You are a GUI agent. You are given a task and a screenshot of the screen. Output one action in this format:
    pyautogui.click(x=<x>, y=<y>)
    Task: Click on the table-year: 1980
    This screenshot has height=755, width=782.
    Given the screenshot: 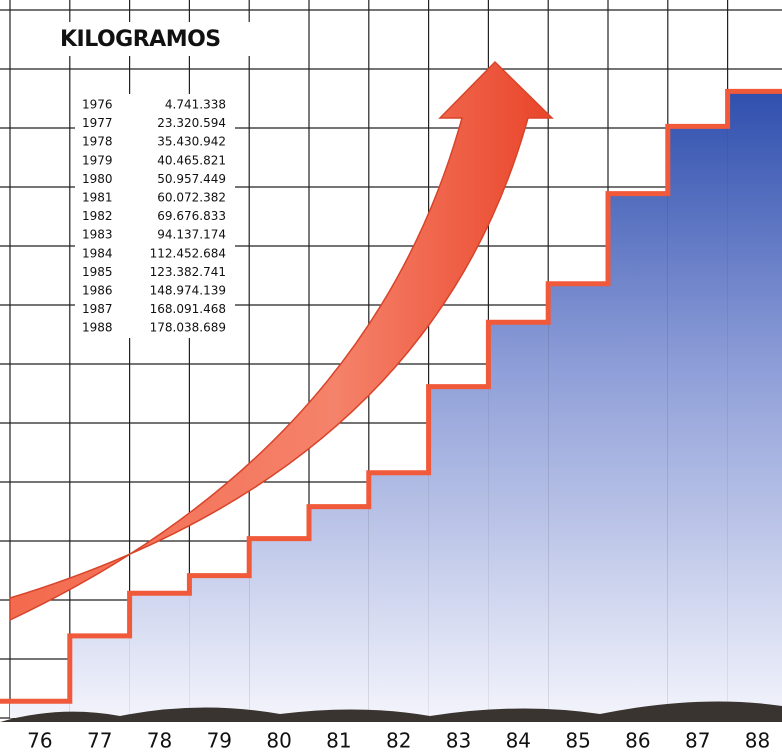 What is the action you would take?
    pyautogui.click(x=97, y=179)
    